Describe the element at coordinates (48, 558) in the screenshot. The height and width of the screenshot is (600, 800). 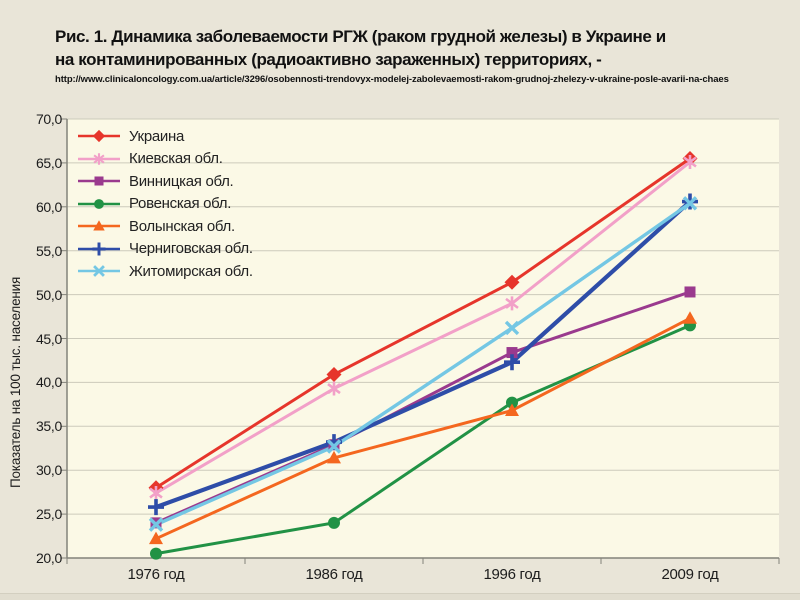
I see `y-tick-label: 20,0` at that location.